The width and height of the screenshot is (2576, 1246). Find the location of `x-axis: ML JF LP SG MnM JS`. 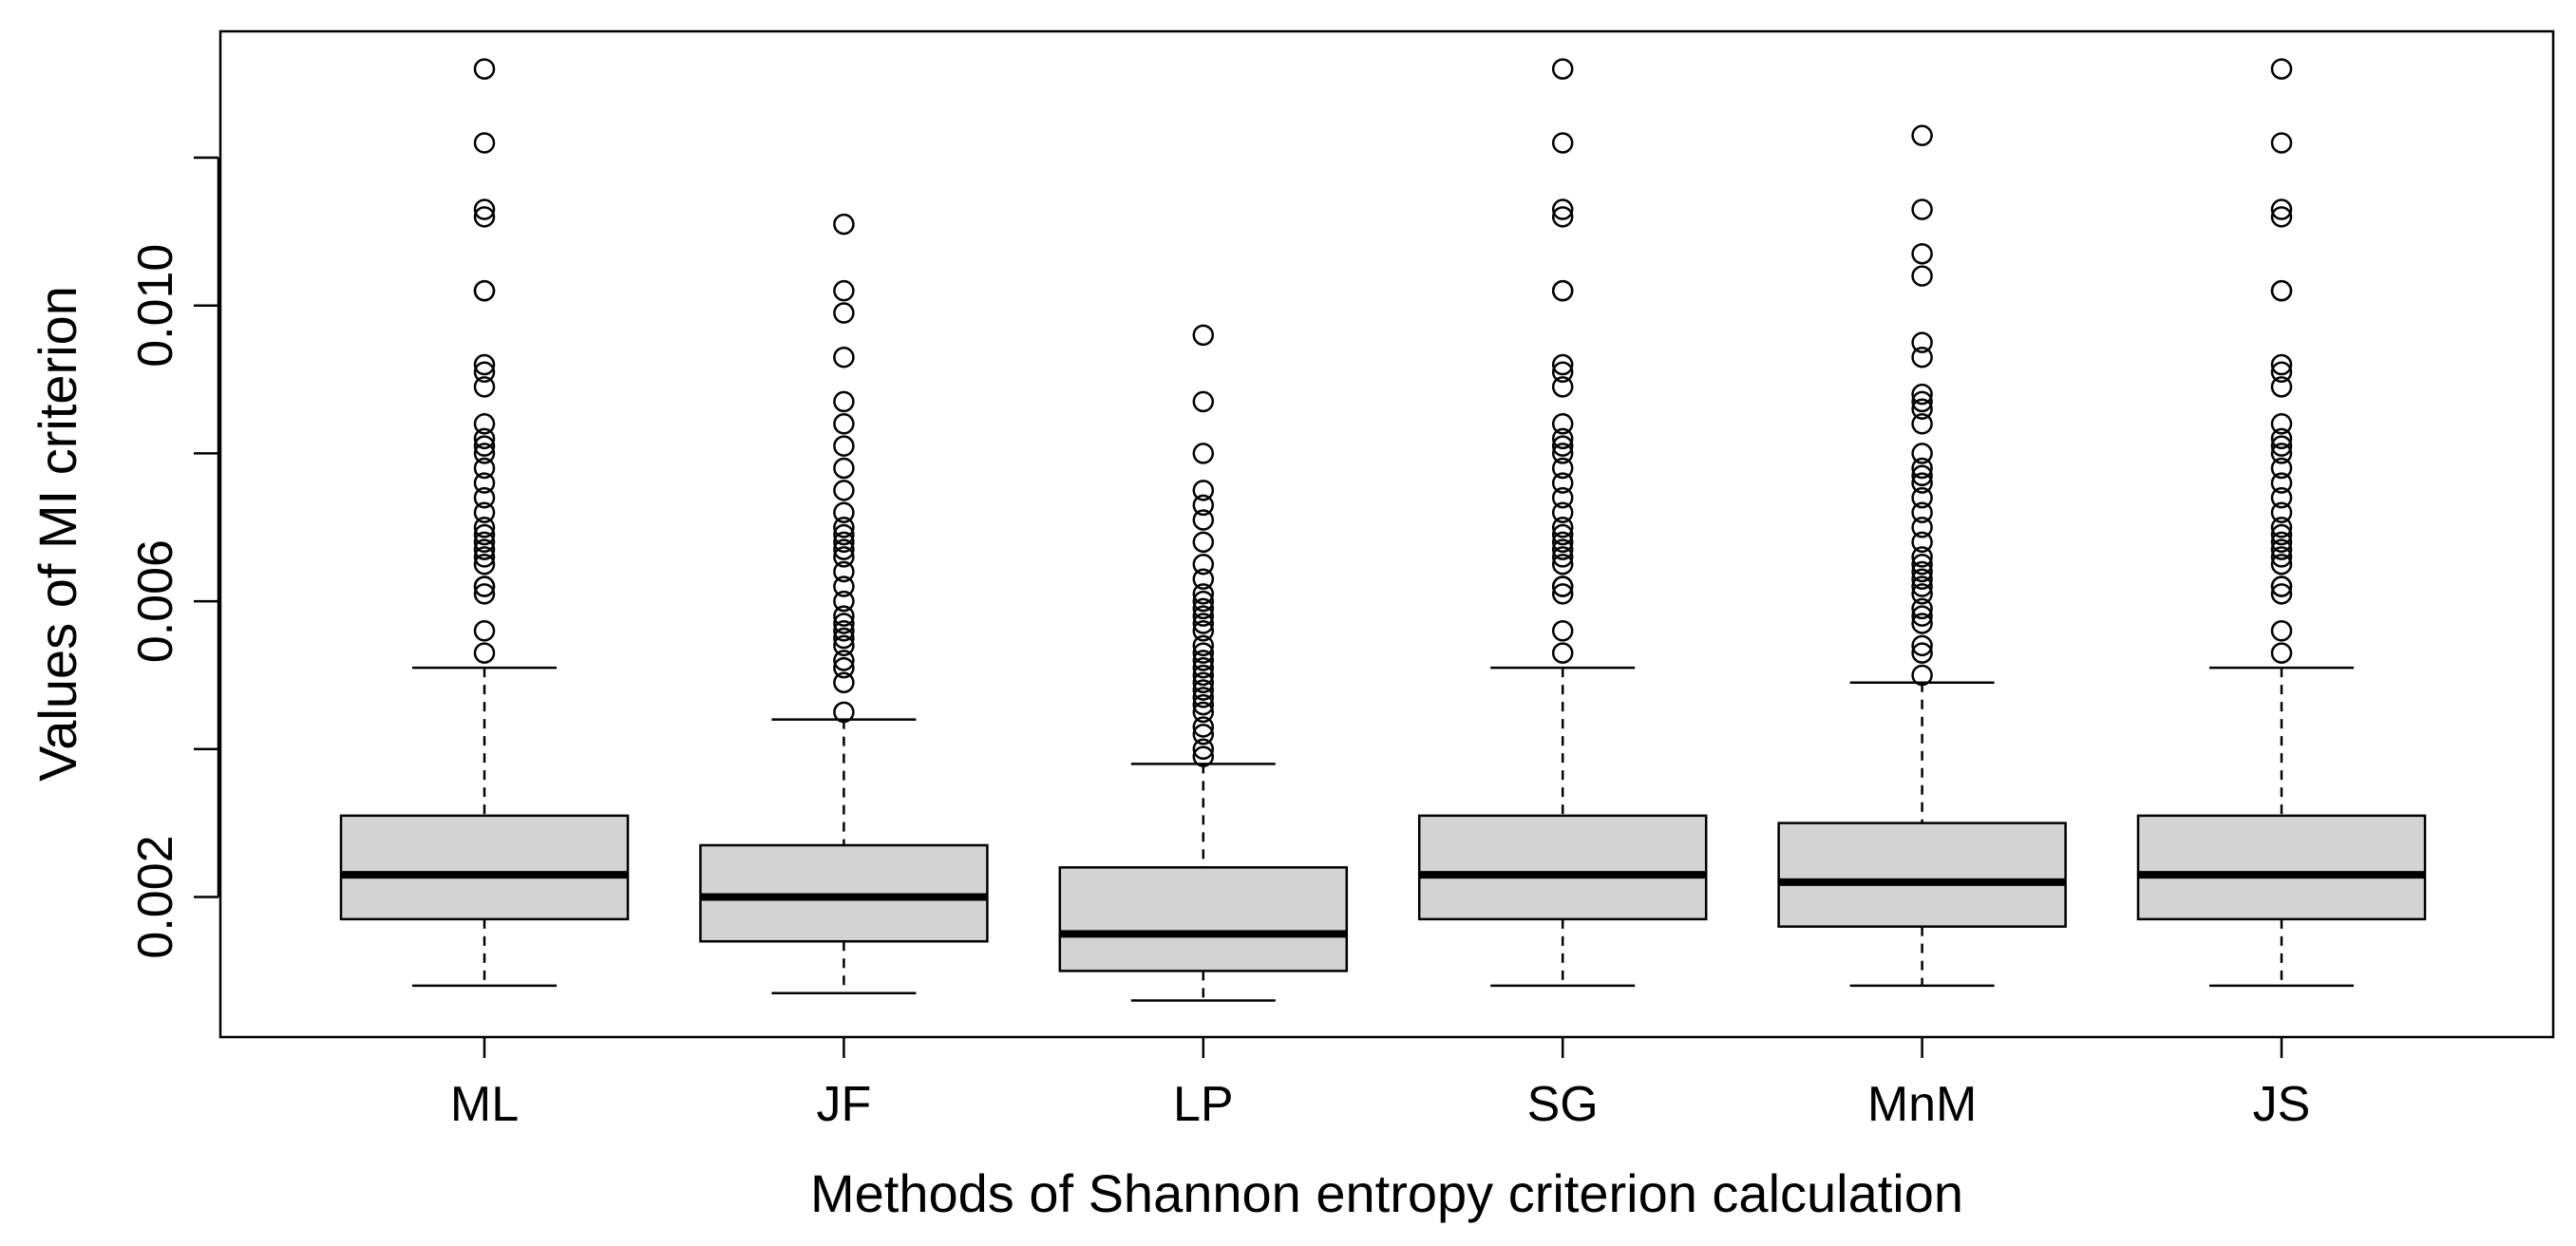

x-axis: ML JF LP SG MnM JS is located at coordinates (1380, 1084).